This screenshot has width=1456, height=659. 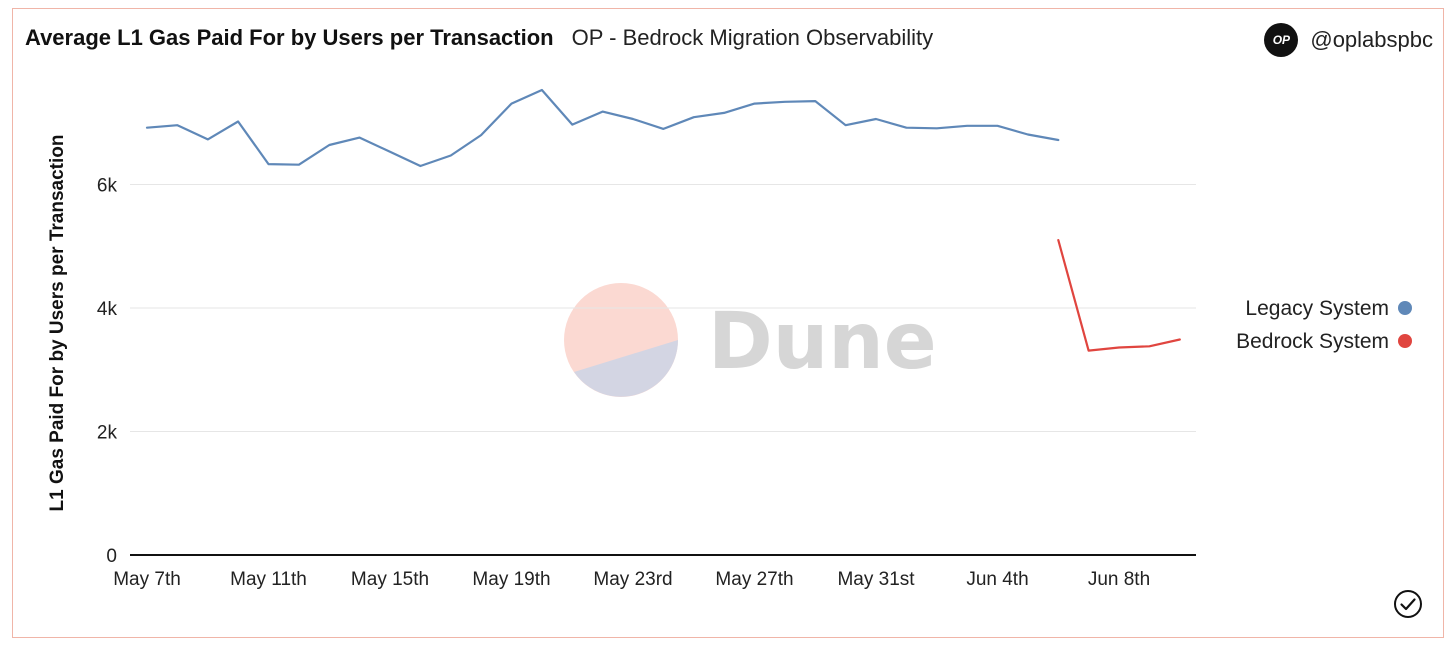 What do you see at coordinates (626, 368) in the screenshot?
I see `watermark-circle-bottom` at bounding box center [626, 368].